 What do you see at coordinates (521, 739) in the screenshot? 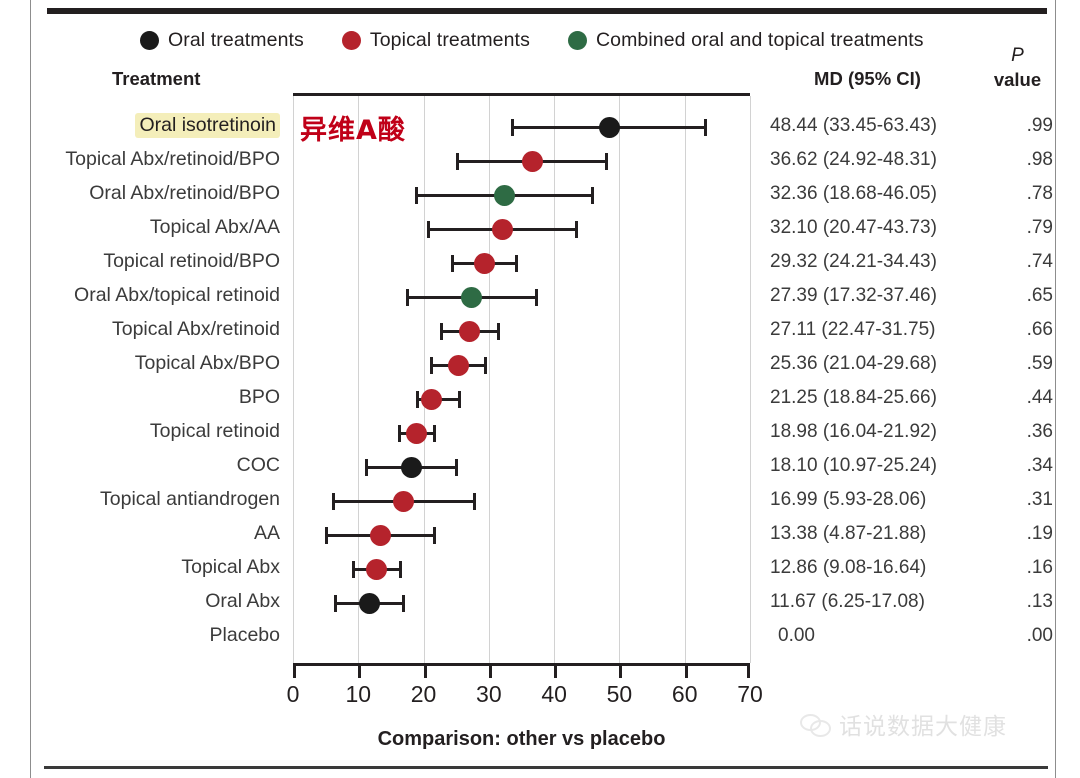
I see `x-axis-caption: Comparison: other vs placebo` at bounding box center [521, 739].